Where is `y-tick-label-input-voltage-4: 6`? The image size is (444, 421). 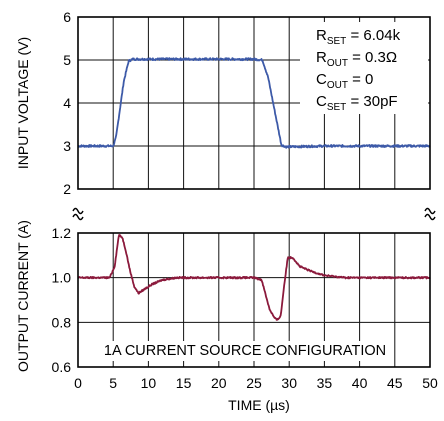 y-tick-label-input-voltage-4: 6 is located at coordinates (67, 17).